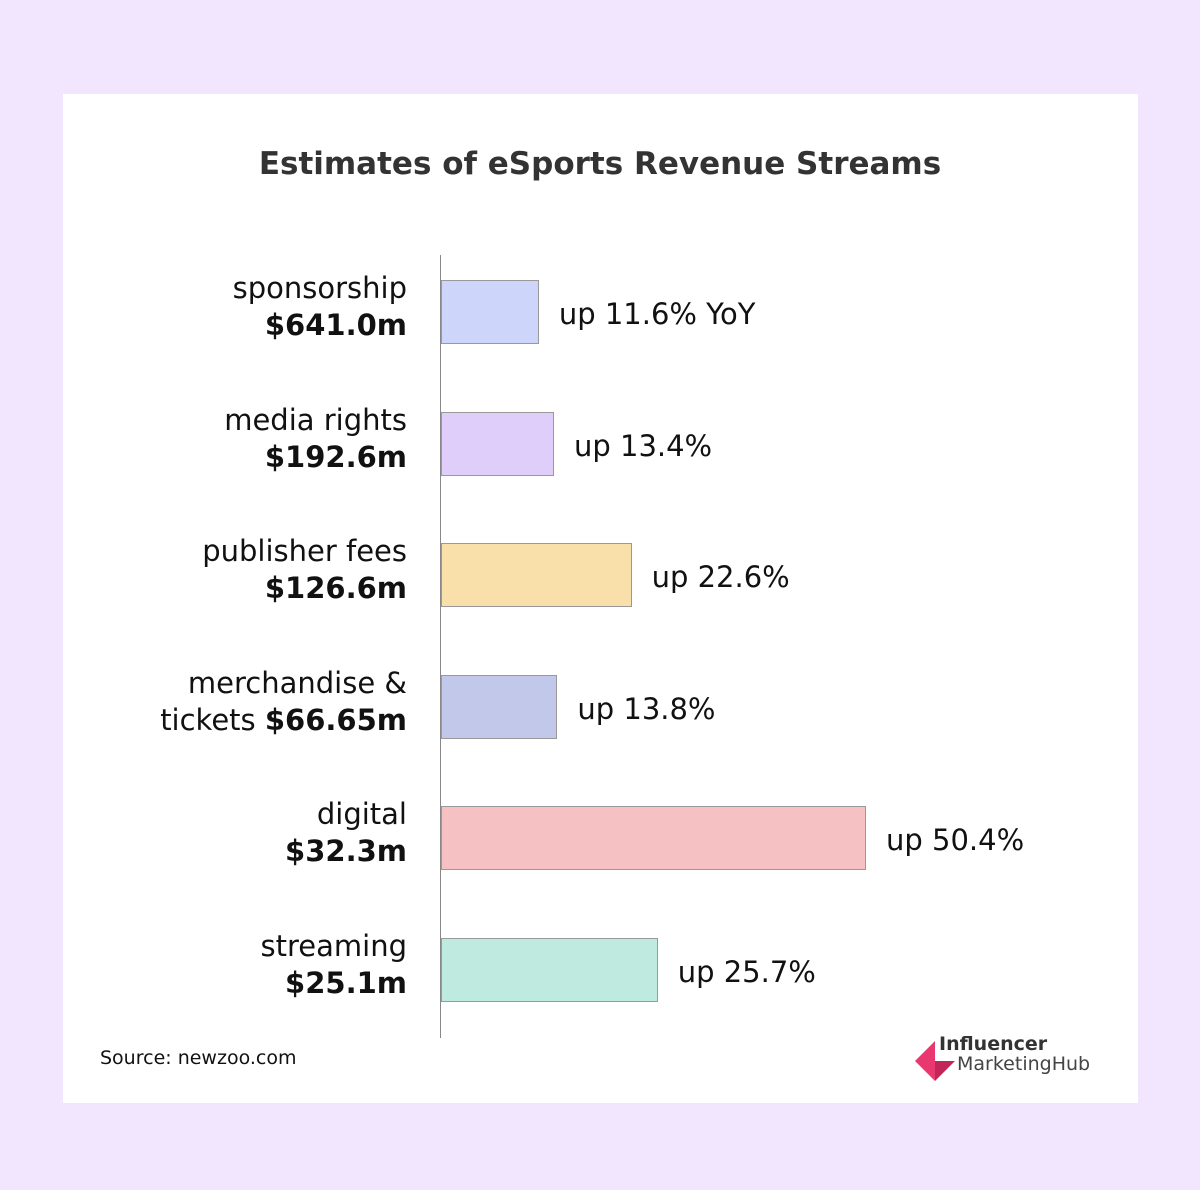 The image size is (1200, 1190). What do you see at coordinates (198, 1058) in the screenshot?
I see `source-note: Source: newzoo.com` at bounding box center [198, 1058].